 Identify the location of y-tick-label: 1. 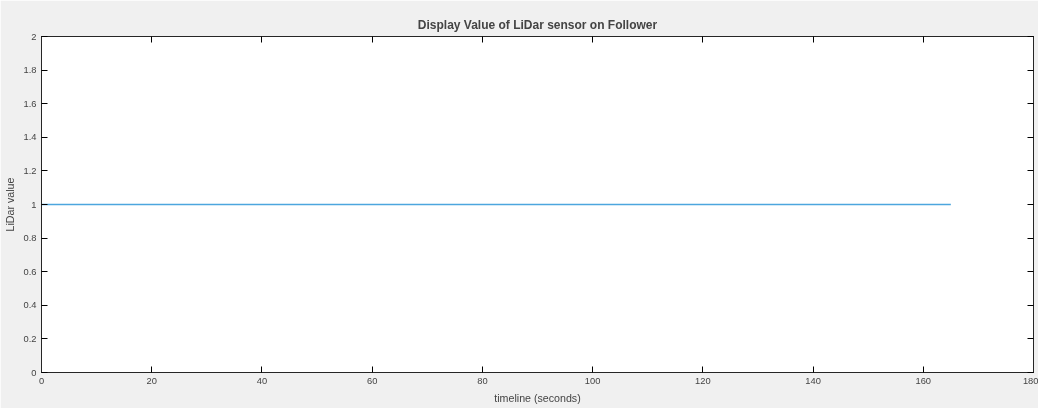
(34, 204).